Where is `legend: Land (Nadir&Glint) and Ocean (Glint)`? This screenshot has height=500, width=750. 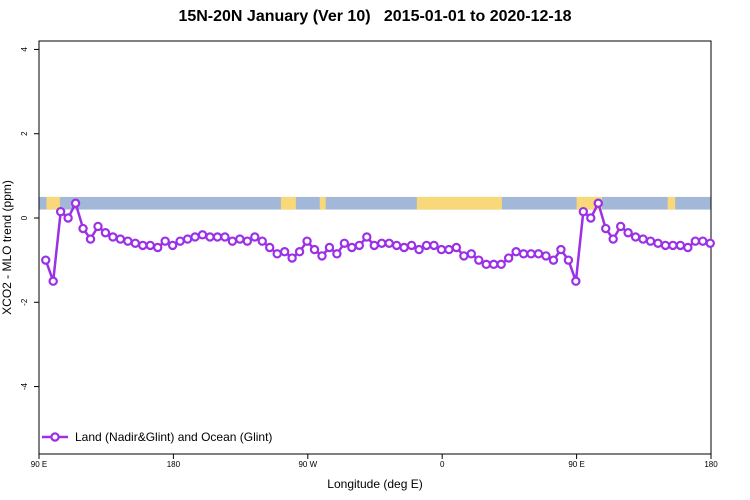 legend: Land (Nadir&Glint) and Ocean (Glint) is located at coordinates (157, 437).